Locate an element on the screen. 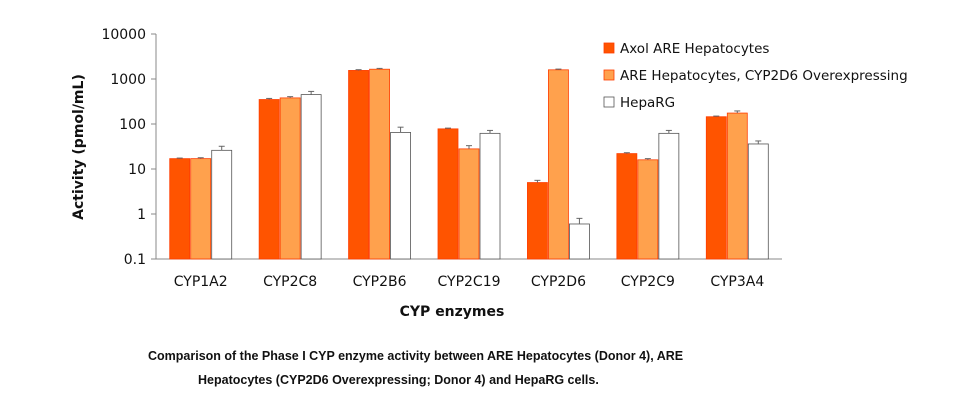 The height and width of the screenshot is (407, 962). x-tick-label: CYP3A4 is located at coordinates (737, 282).